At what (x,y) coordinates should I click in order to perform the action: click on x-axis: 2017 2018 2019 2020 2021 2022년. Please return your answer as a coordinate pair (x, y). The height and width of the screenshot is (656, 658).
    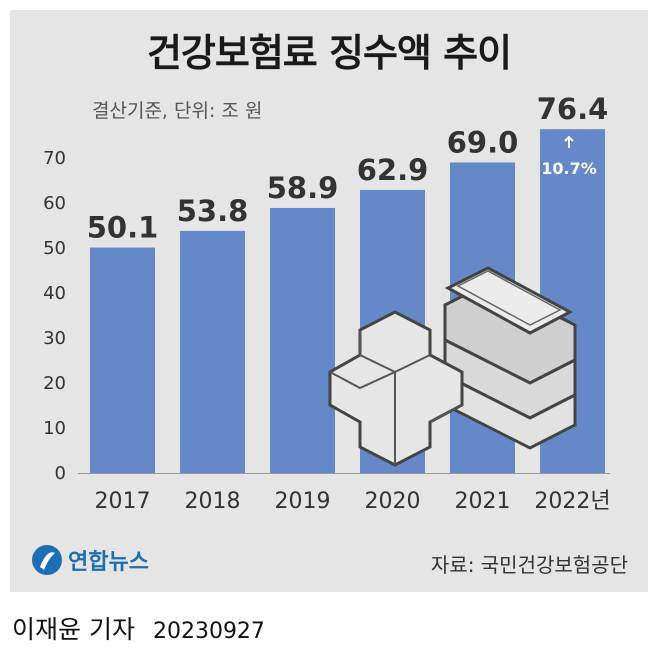
    Looking at the image, I should click on (344, 493).